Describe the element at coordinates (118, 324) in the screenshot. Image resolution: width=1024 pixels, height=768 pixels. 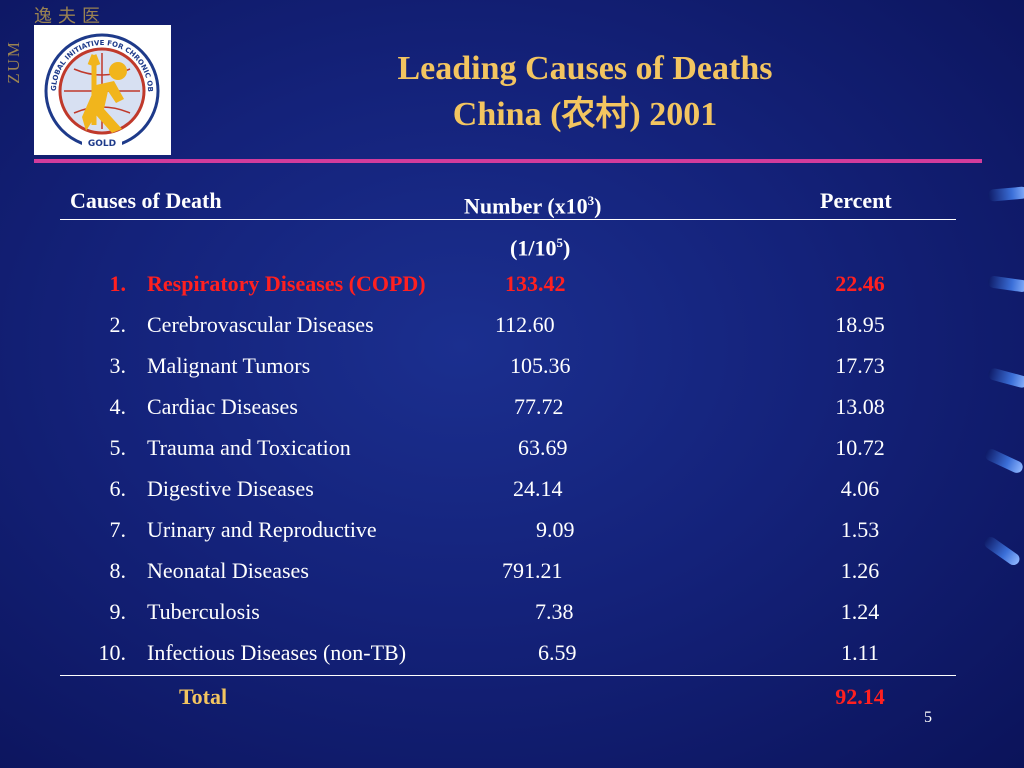
I see `row-rank: 2.` at that location.